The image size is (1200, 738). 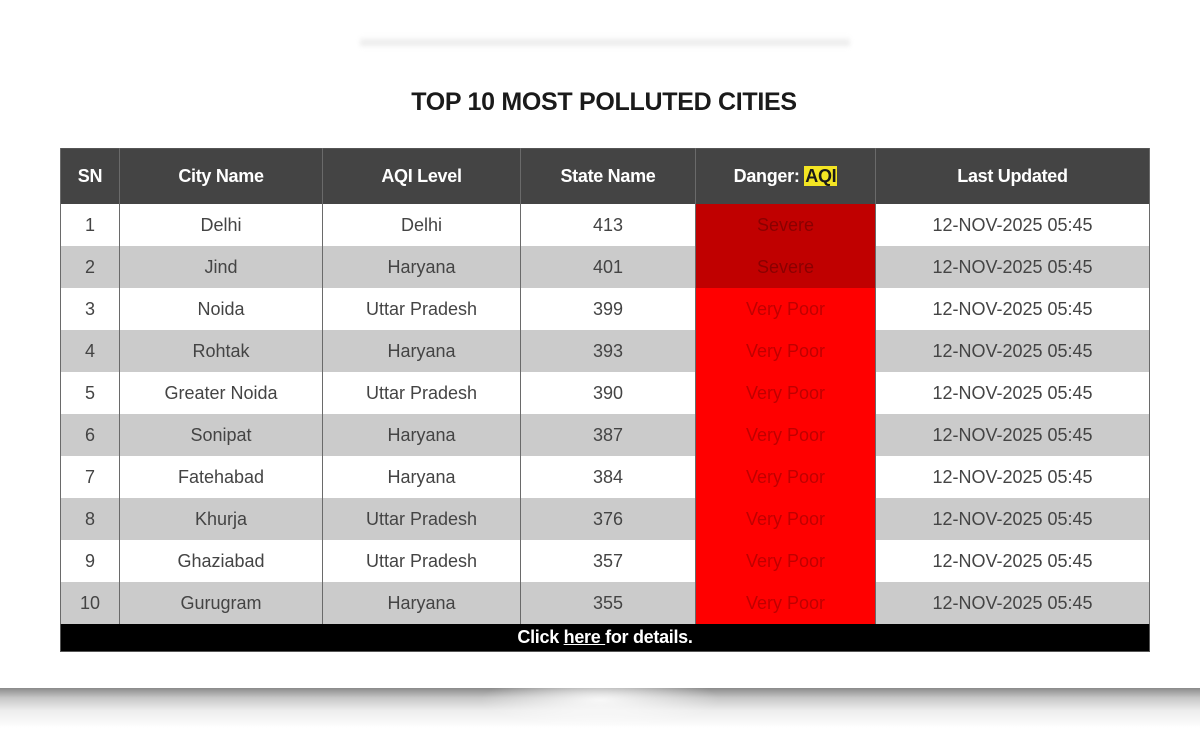 I want to click on cell-state-name: 401, so click(x=608, y=267).